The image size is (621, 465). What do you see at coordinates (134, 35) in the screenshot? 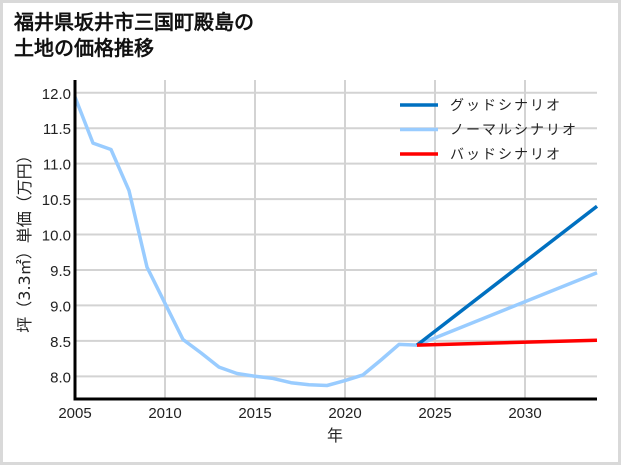
I see `chart-title: 福井県坂井市三国町殿島の 土地の価格推移` at bounding box center [134, 35].